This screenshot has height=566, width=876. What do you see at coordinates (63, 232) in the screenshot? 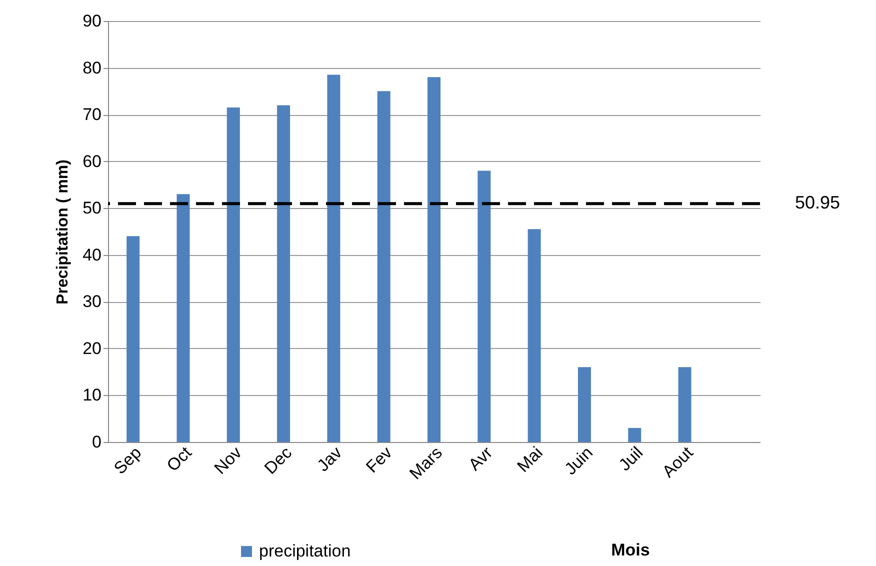
I see `y-axis-title: Precipitation ( mm)` at bounding box center [63, 232].